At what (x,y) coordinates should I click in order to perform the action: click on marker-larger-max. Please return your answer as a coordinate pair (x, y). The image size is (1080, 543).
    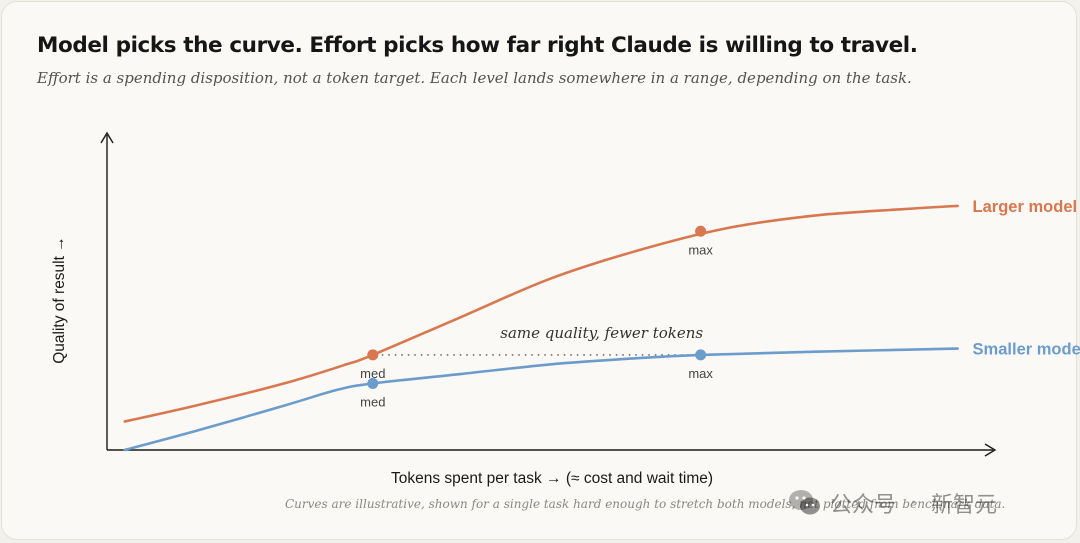
    Looking at the image, I should click on (701, 231).